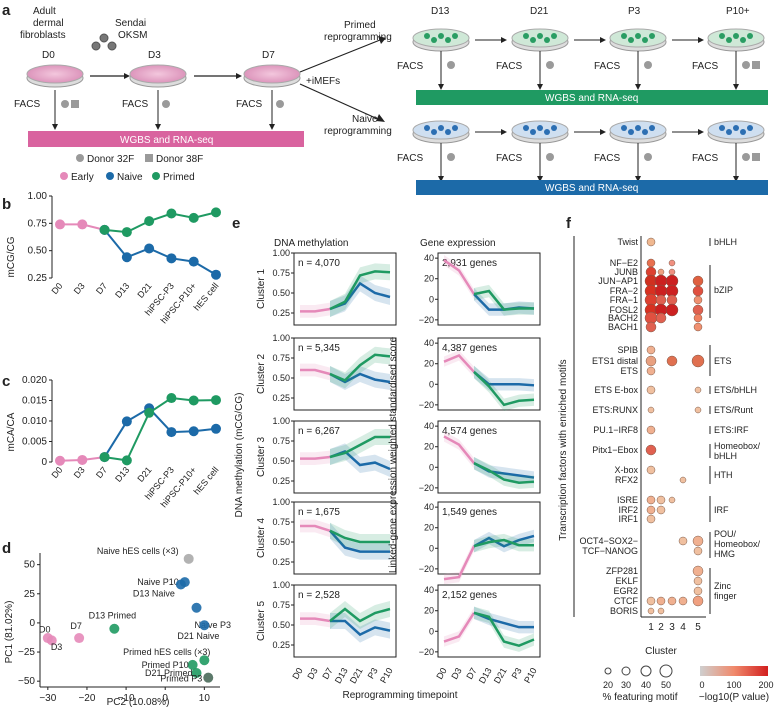 The image size is (783, 709). Describe the element at coordinates (315, 457) in the screenshot. I see `meth-early-line` at that location.